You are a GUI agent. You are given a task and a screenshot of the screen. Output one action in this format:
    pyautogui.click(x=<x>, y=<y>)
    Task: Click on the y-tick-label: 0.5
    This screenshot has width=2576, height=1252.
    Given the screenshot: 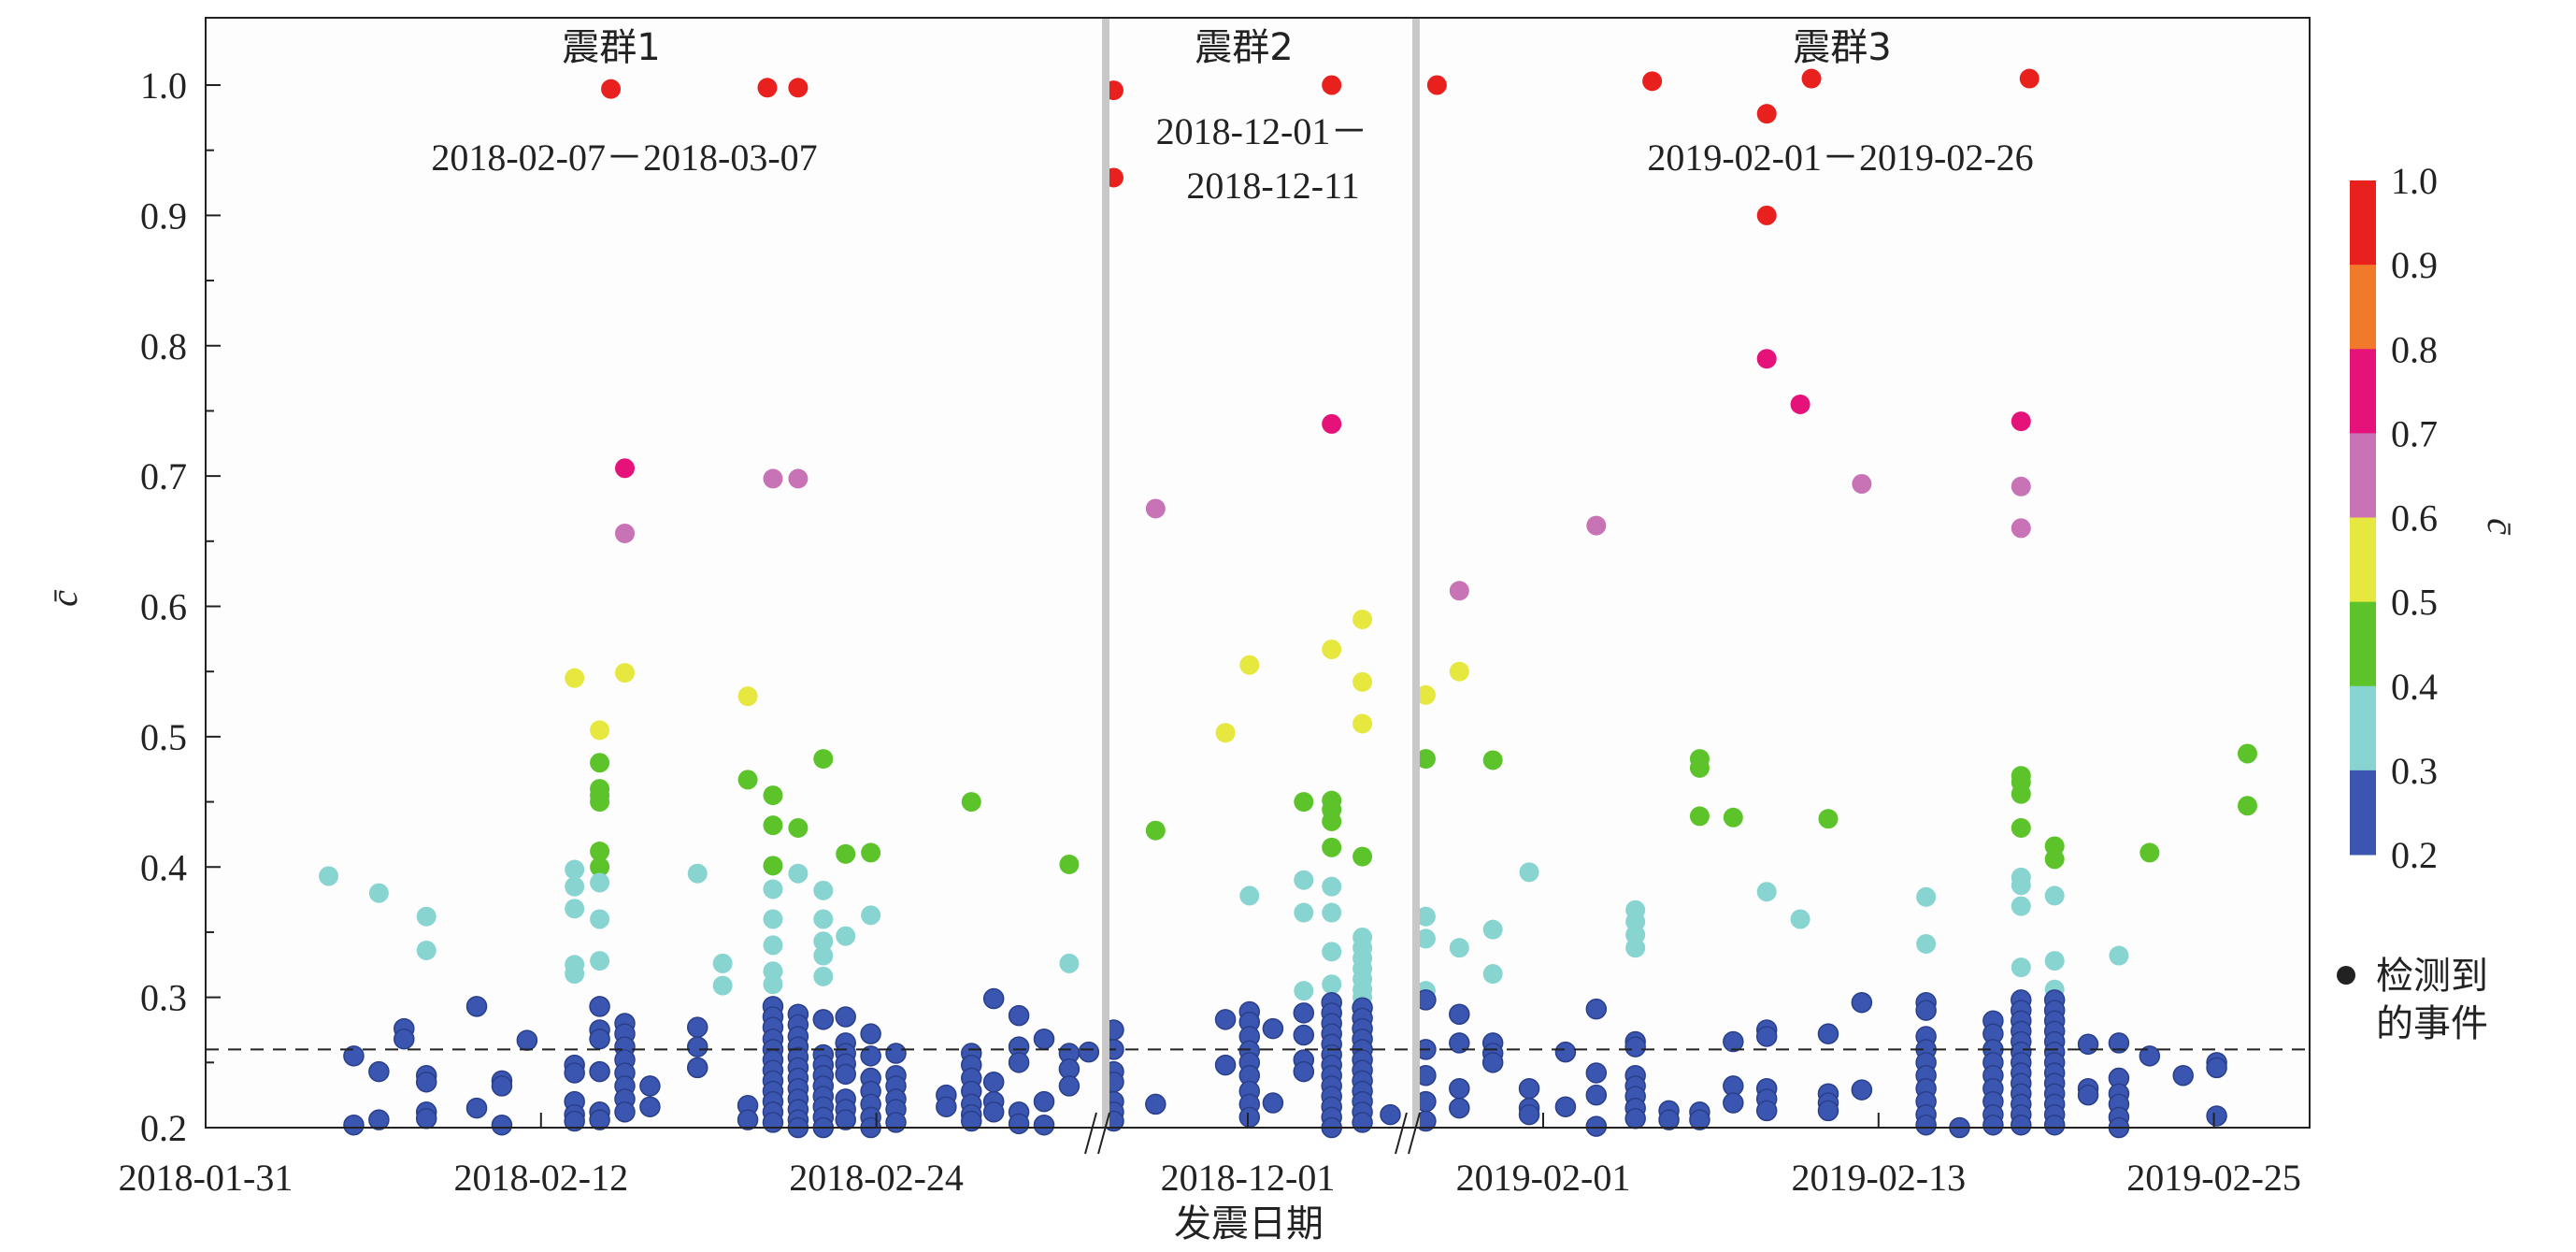 What is the action you would take?
    pyautogui.click(x=163, y=737)
    